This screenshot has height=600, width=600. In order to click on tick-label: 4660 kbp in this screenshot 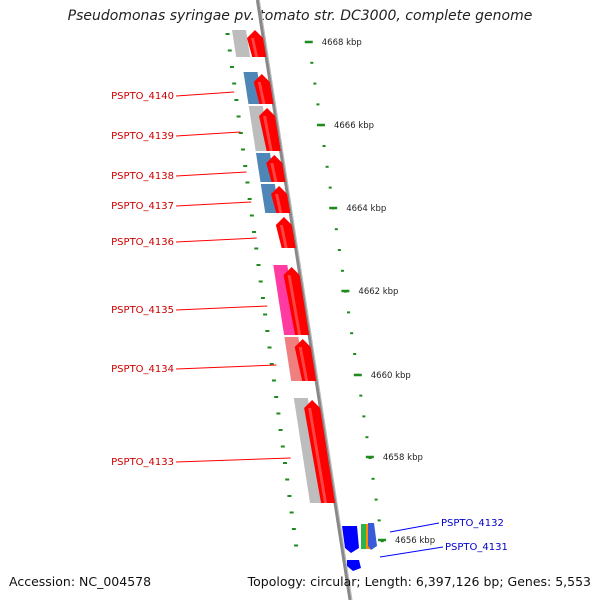, I will do `click(391, 376)`.